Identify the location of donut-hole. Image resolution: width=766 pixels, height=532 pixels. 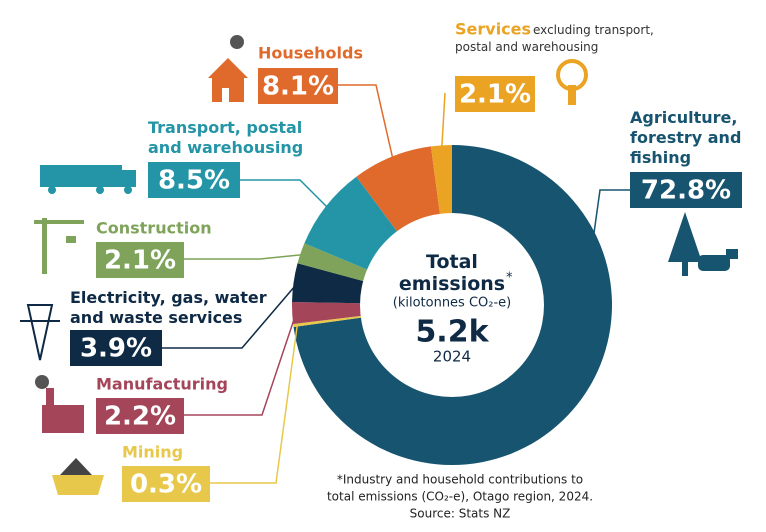
(452, 305).